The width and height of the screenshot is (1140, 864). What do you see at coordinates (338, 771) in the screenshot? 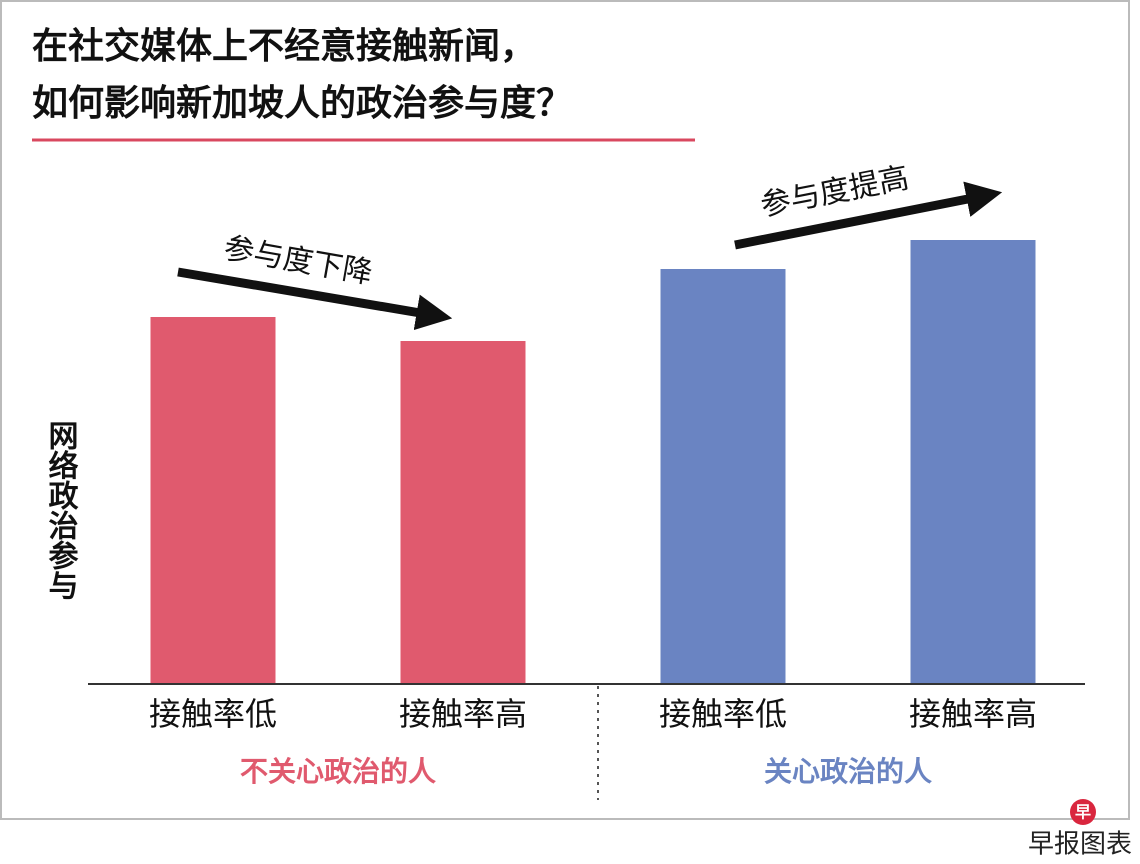
I see `group-label: 不关心政治的人` at bounding box center [338, 771].